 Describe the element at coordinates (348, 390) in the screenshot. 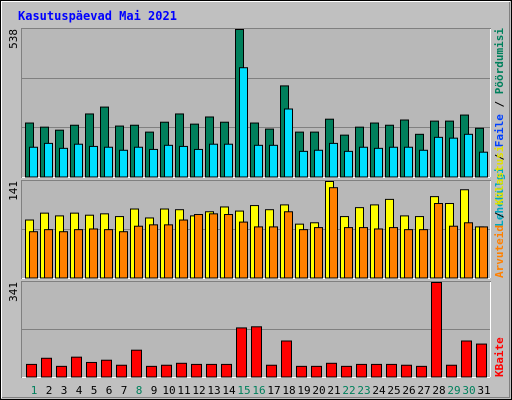

I see `x-tick-label: 22` at that location.